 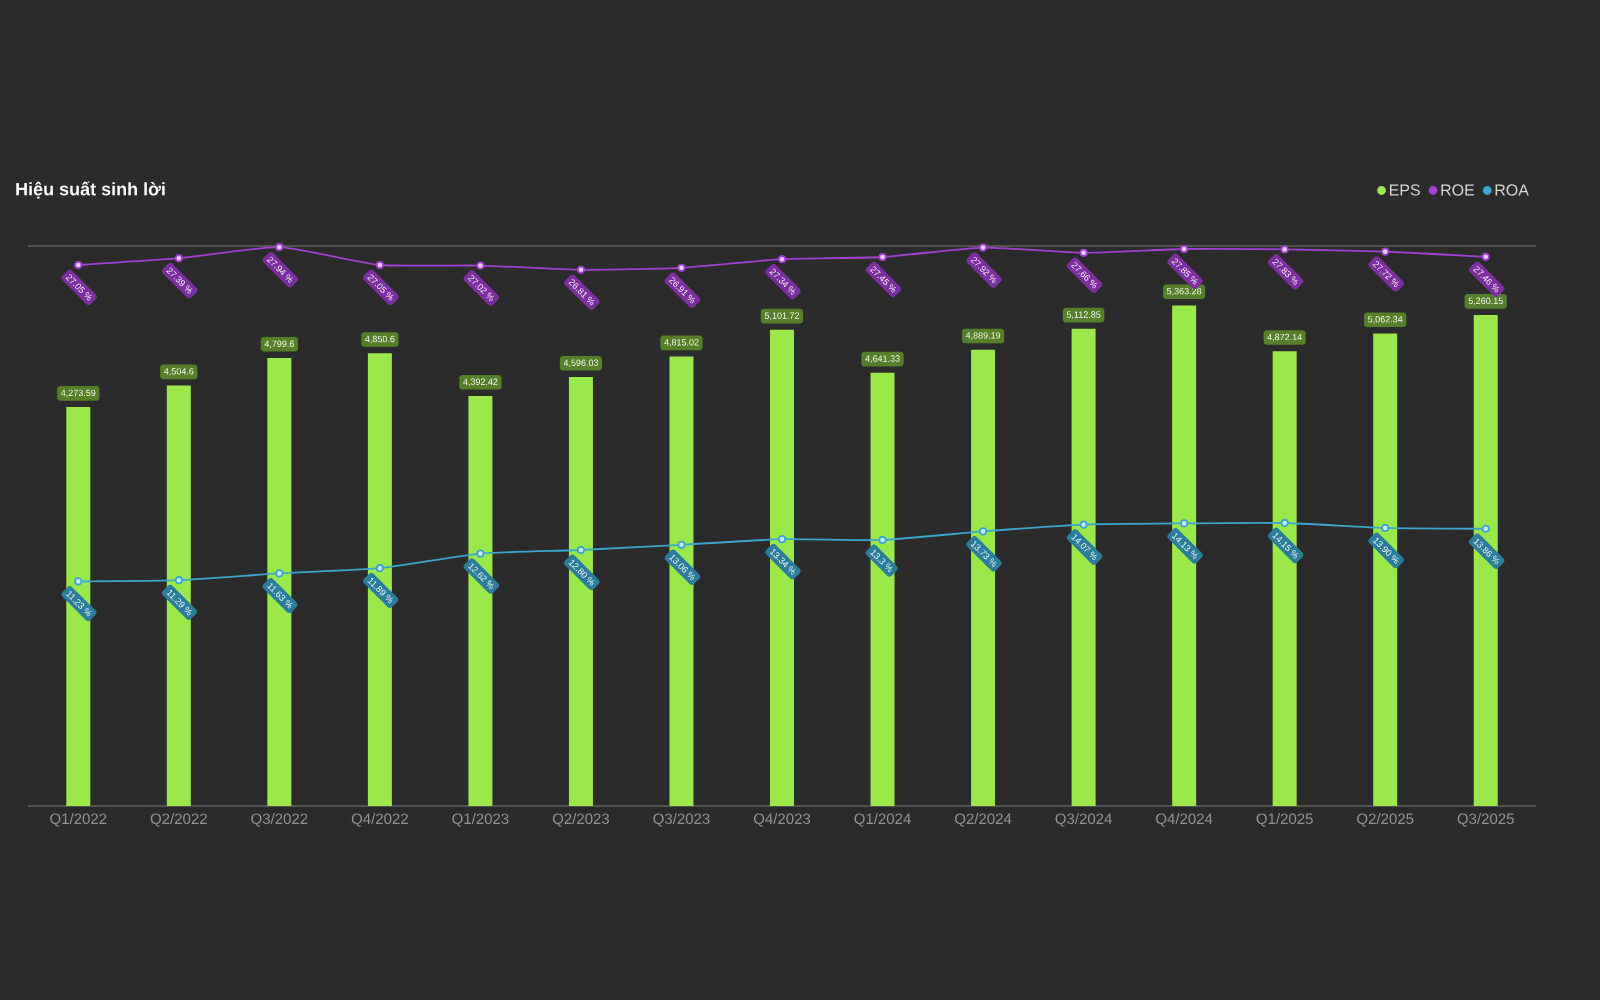 I want to click on legend-label: ROA, so click(x=1512, y=190).